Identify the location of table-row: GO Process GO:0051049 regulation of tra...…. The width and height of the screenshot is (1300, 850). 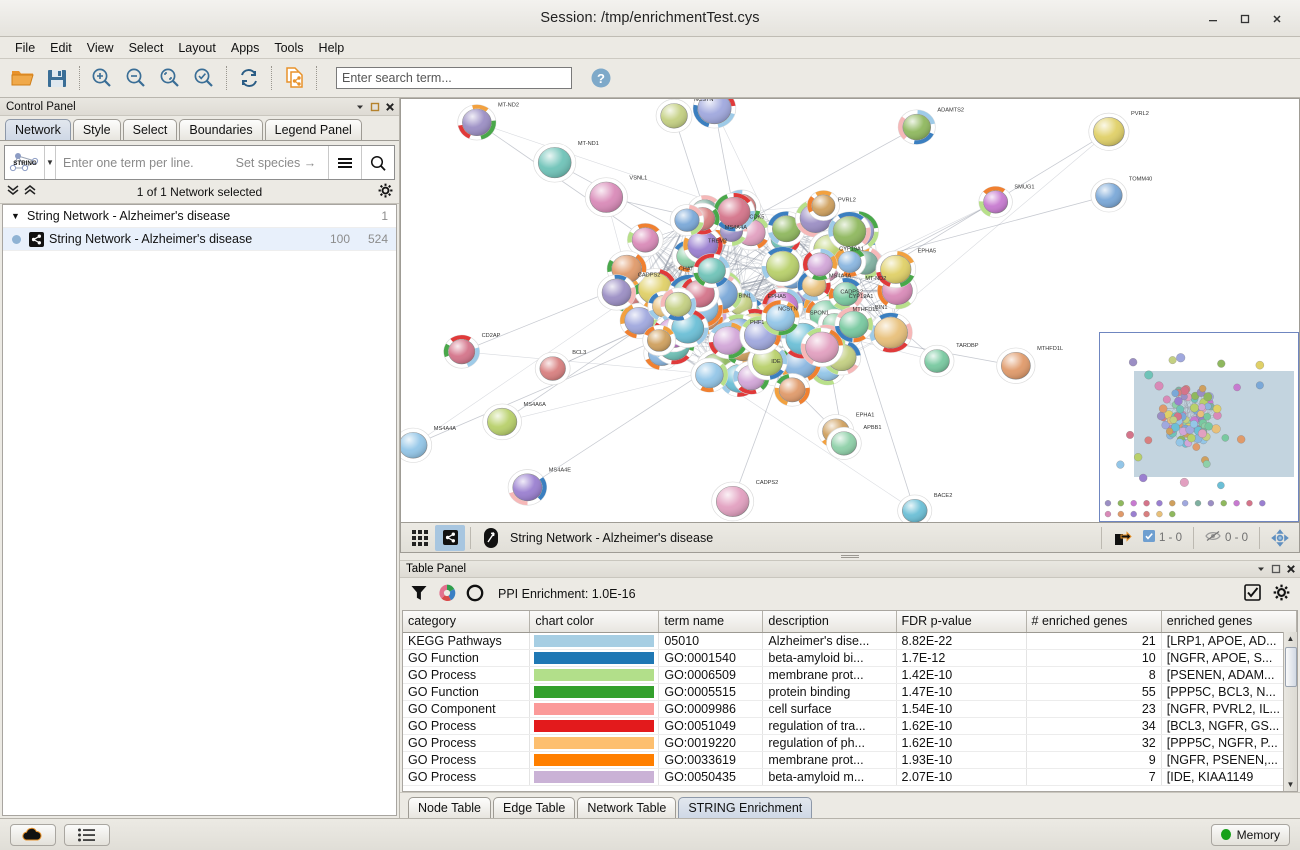
(850, 726).